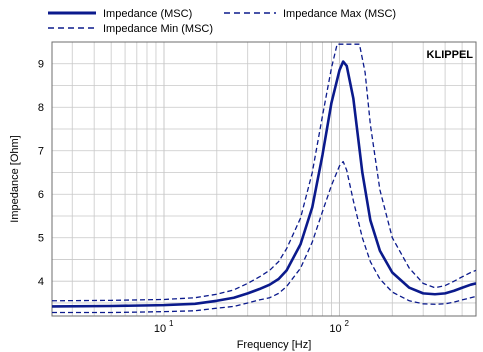 Image resolution: width=483 pixels, height=352 pixels. I want to click on y-tick-label: 9, so click(41, 65).